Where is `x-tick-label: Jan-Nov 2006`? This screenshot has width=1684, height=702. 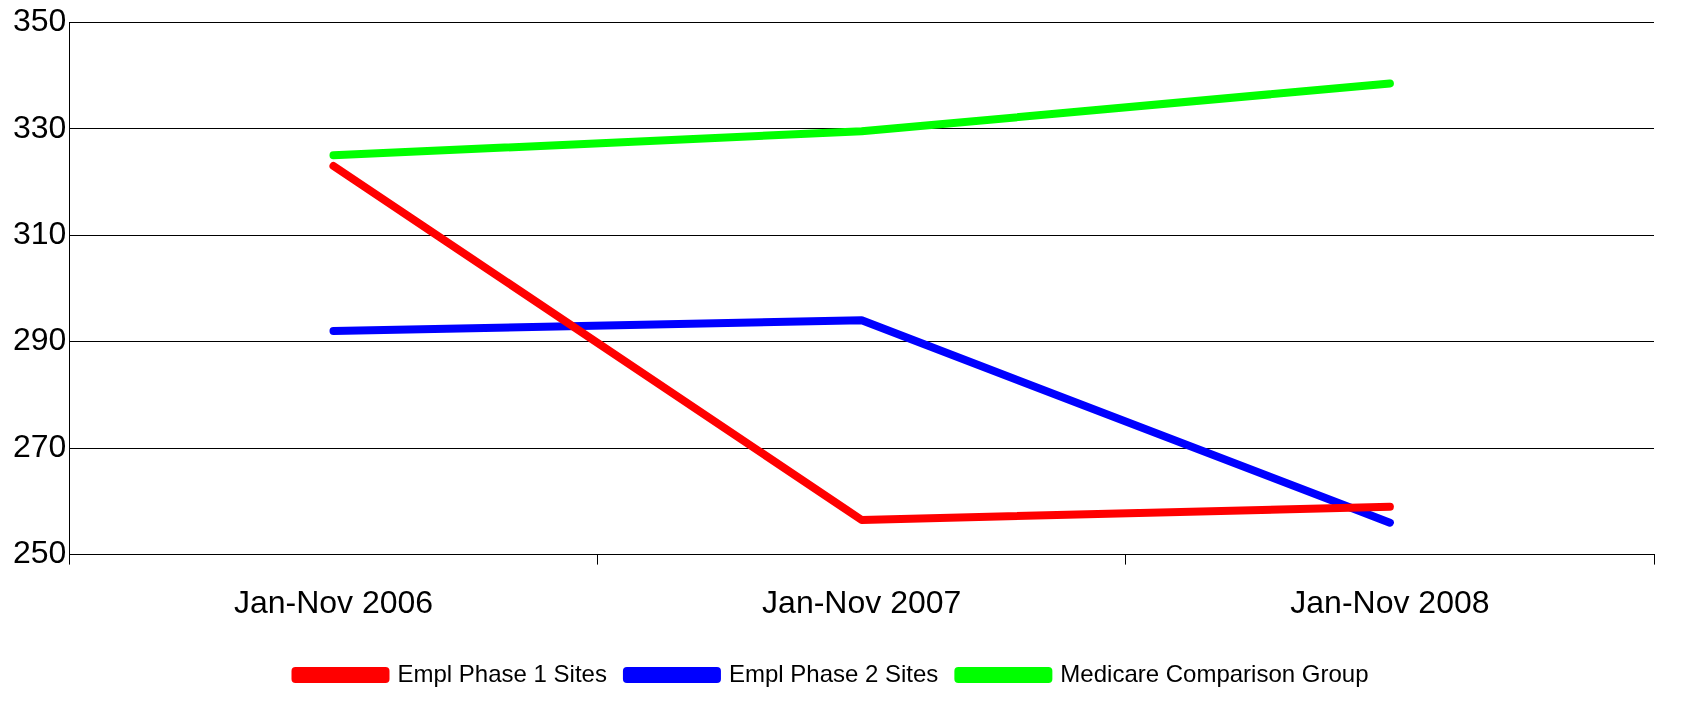 x-tick-label: Jan-Nov 2006 is located at coordinates (333, 601).